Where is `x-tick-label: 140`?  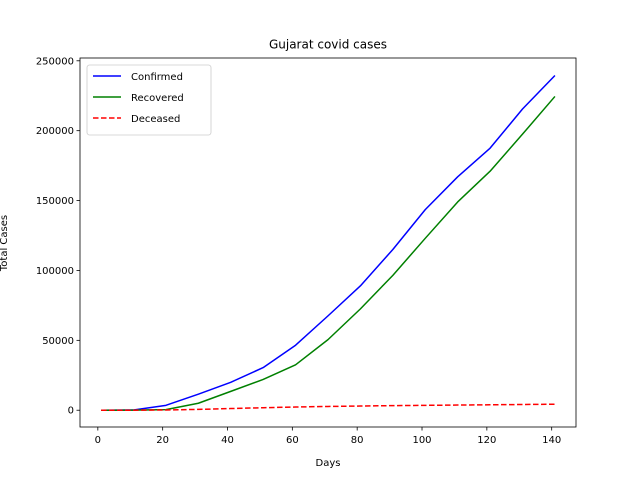 x-tick-label: 140 is located at coordinates (551, 440).